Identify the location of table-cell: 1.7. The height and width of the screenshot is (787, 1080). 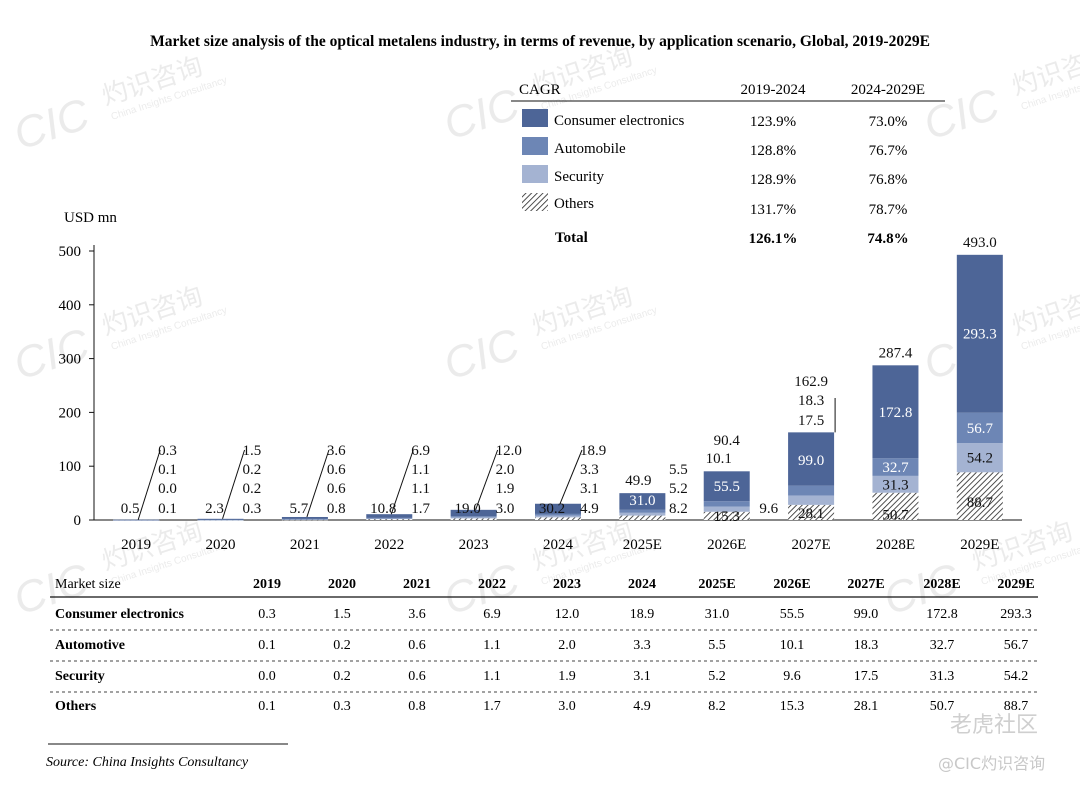
(492, 706).